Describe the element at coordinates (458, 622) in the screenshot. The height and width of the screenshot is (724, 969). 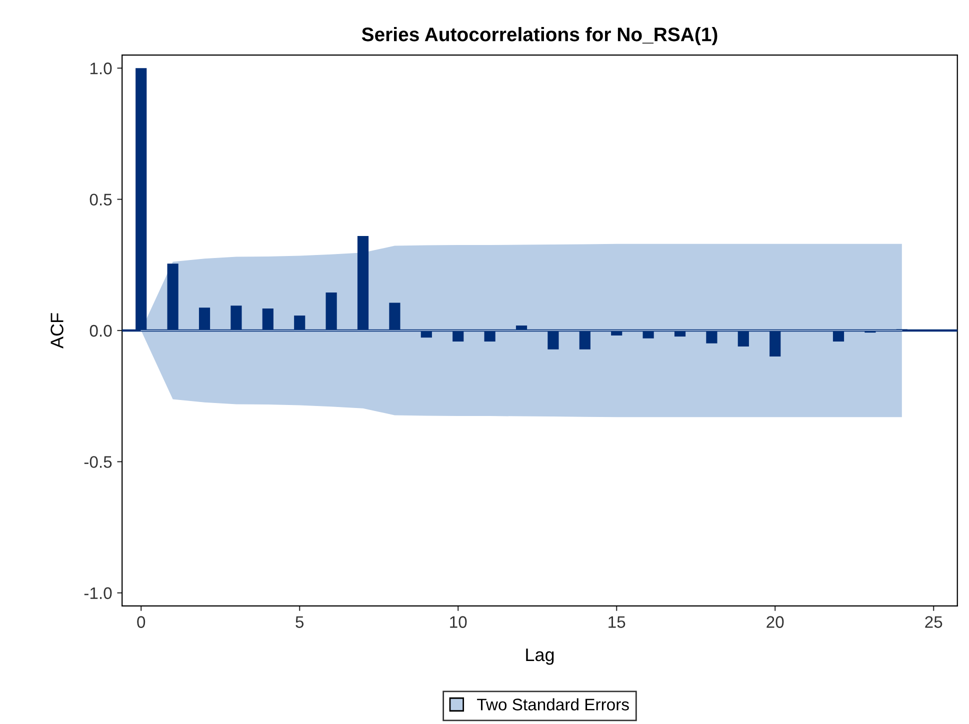
I see `x-tick-label: 10` at that location.